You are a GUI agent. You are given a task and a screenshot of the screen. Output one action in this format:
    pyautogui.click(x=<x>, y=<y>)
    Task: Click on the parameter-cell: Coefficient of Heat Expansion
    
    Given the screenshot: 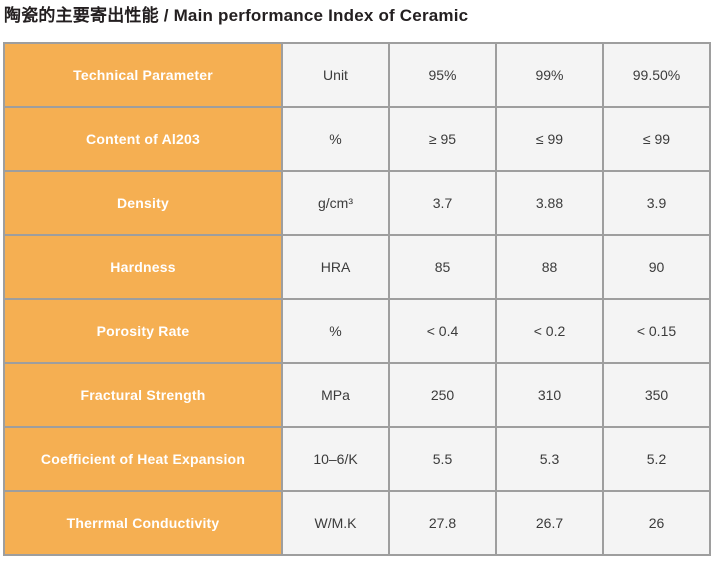 What is the action you would take?
    pyautogui.click(x=143, y=459)
    